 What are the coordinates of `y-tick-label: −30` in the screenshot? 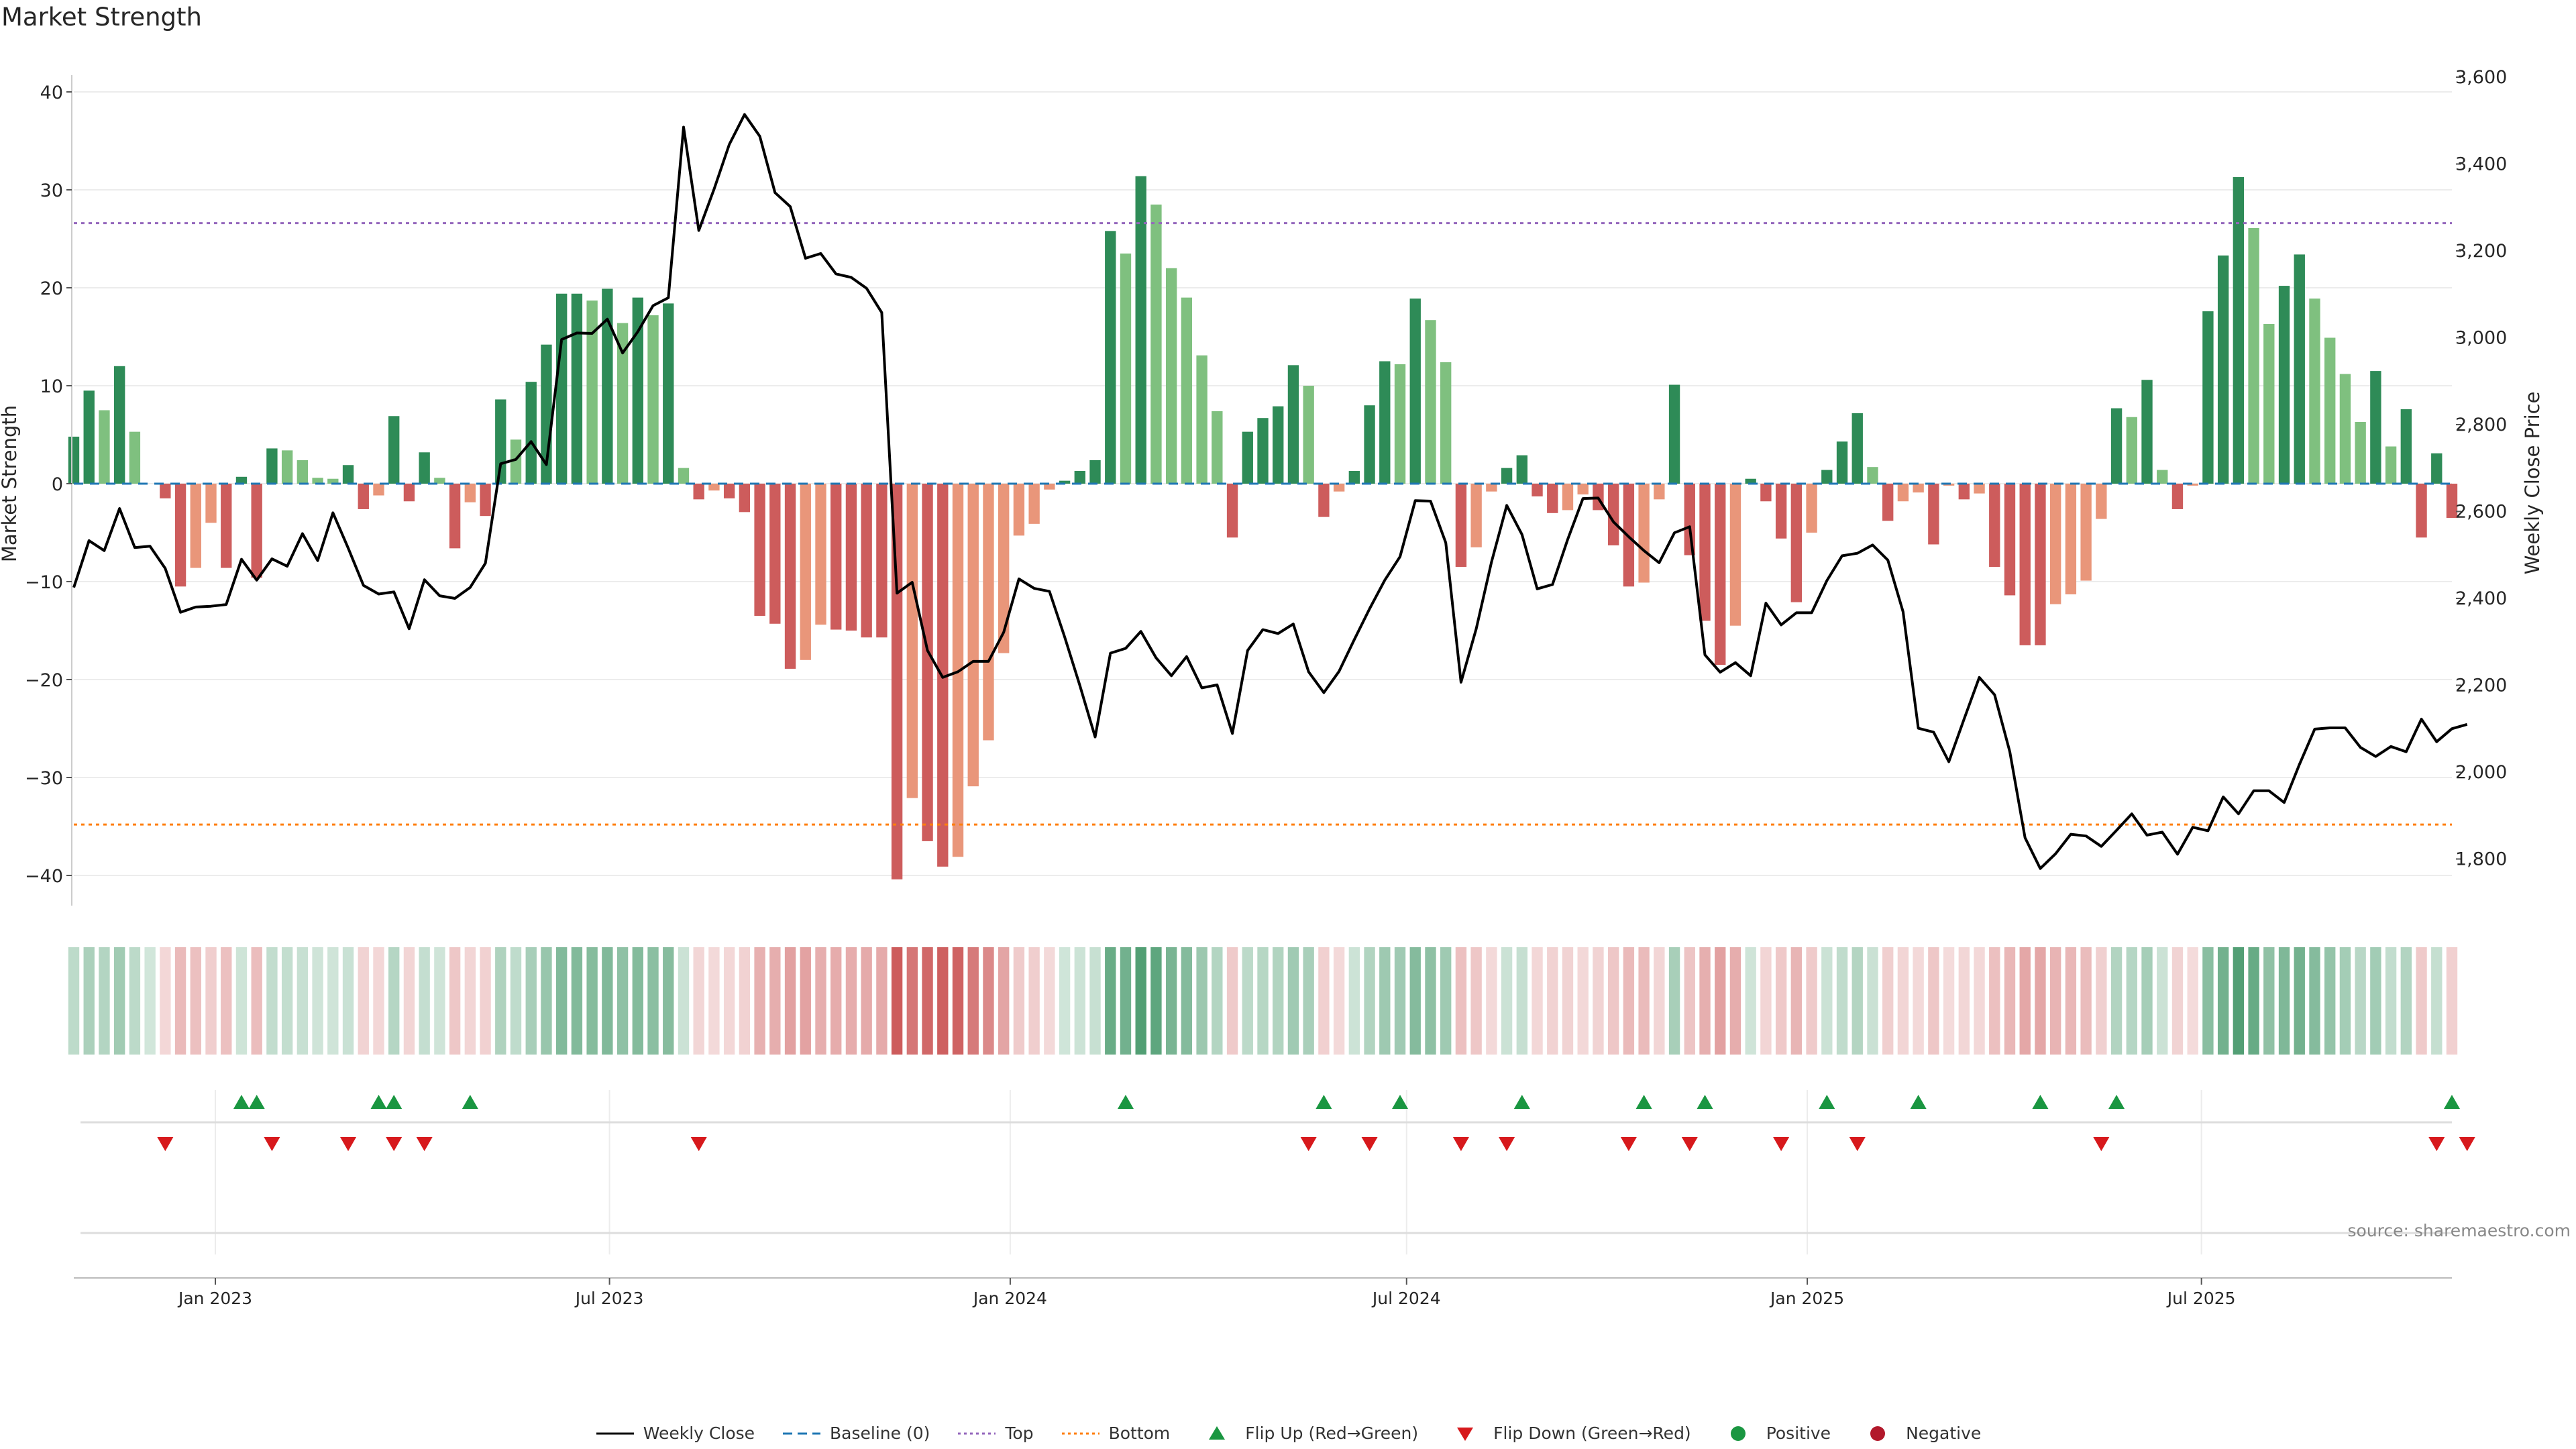 It's located at (44, 778).